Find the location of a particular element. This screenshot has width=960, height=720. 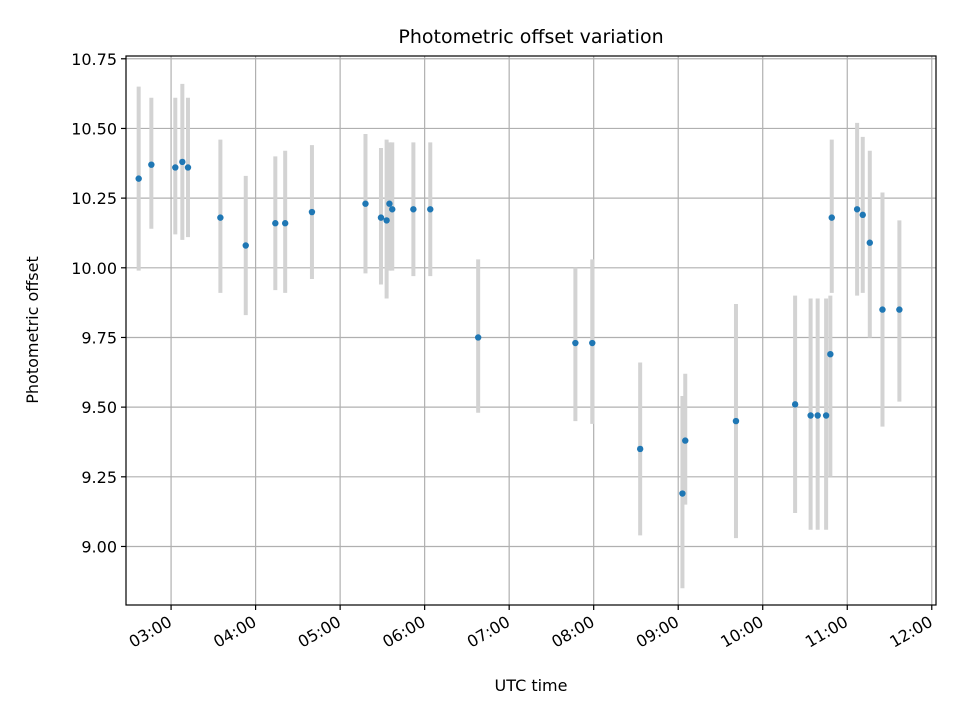

chart-title: Photometric offset variation is located at coordinates (530, 37).